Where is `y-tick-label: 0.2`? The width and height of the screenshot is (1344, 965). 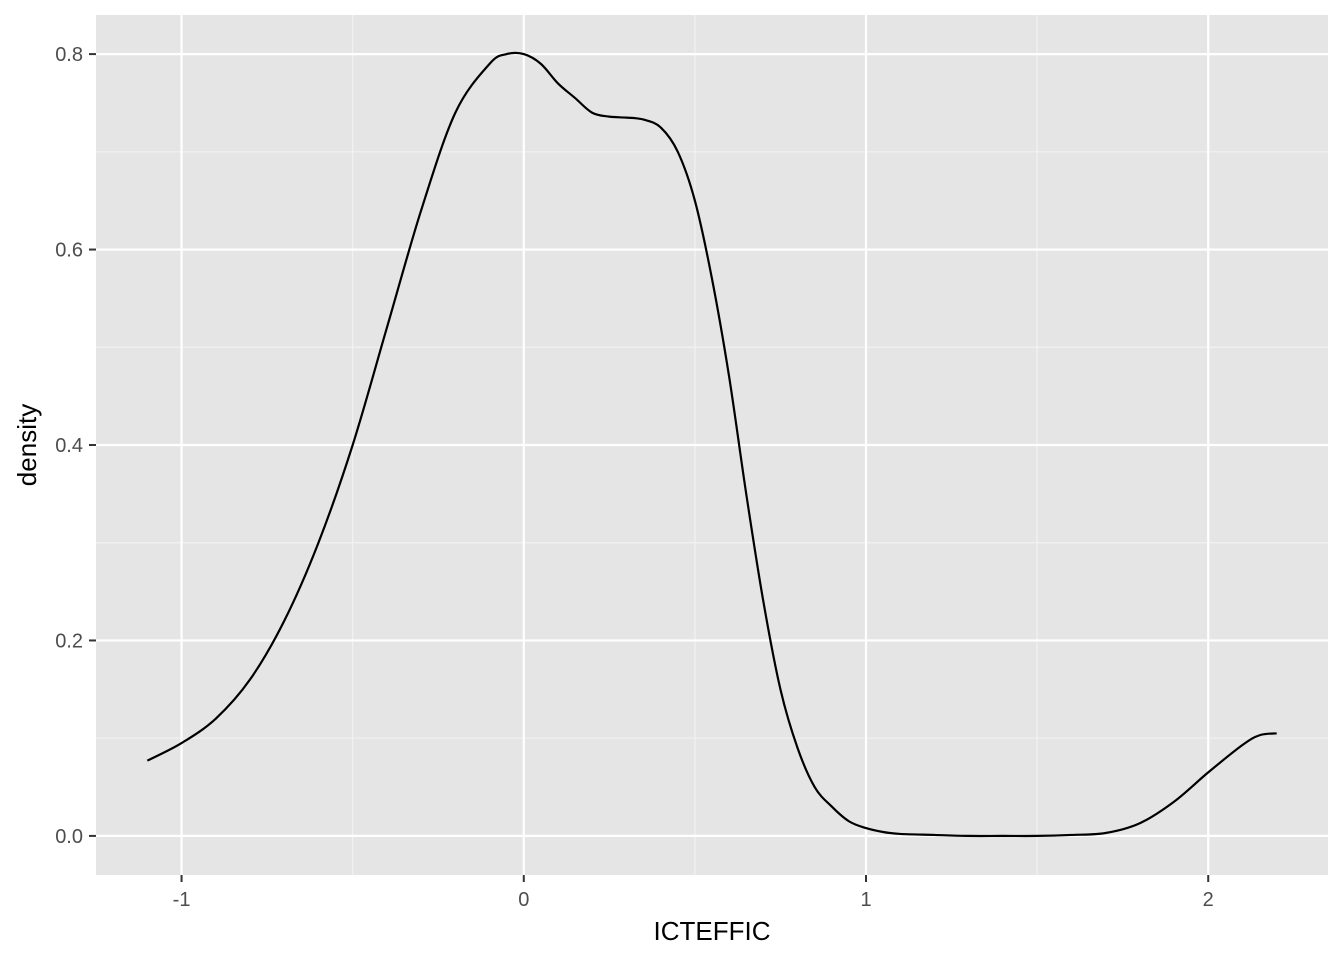 y-tick-label: 0.2 is located at coordinates (69, 641).